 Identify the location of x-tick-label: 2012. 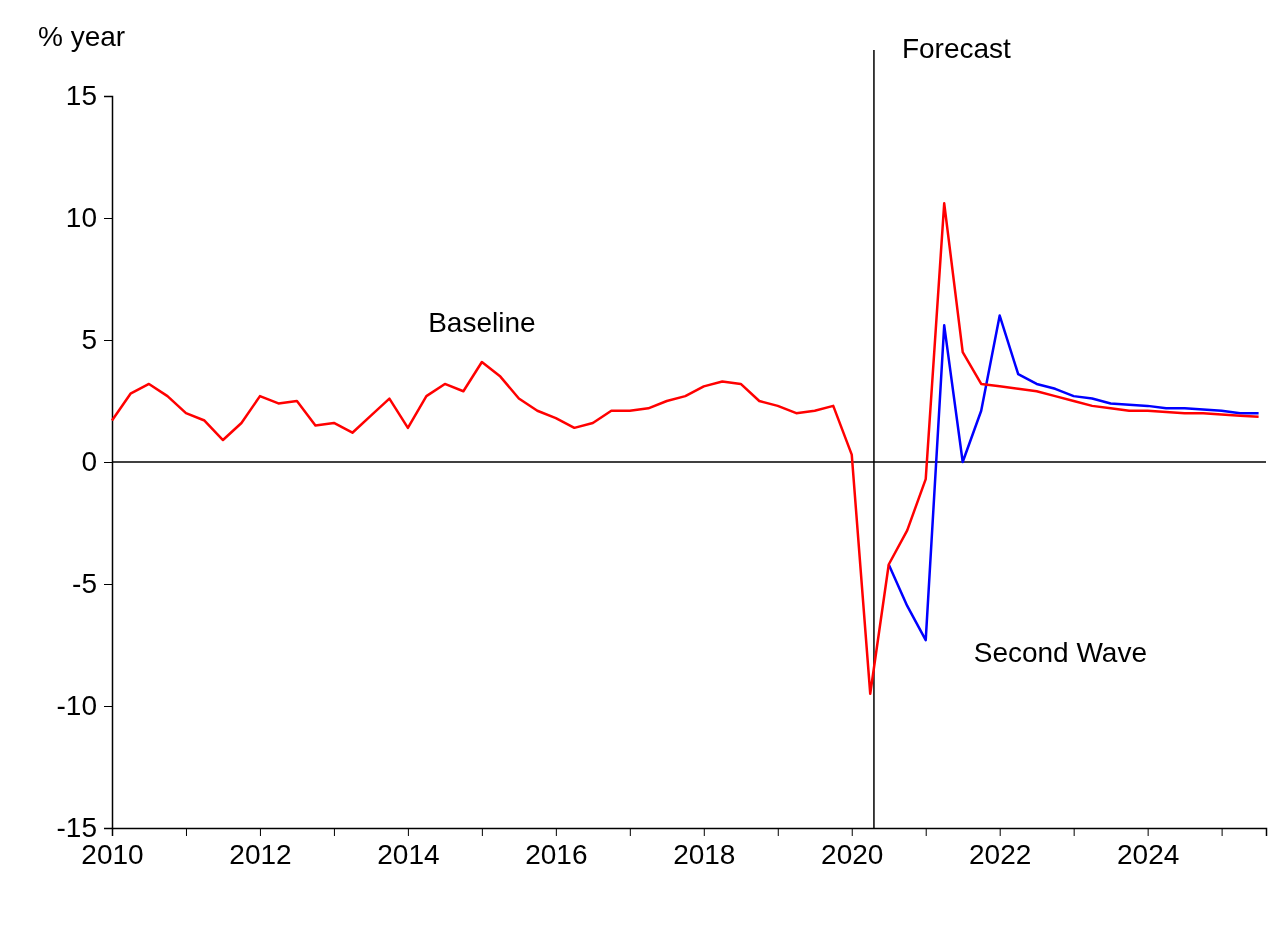
(260, 855).